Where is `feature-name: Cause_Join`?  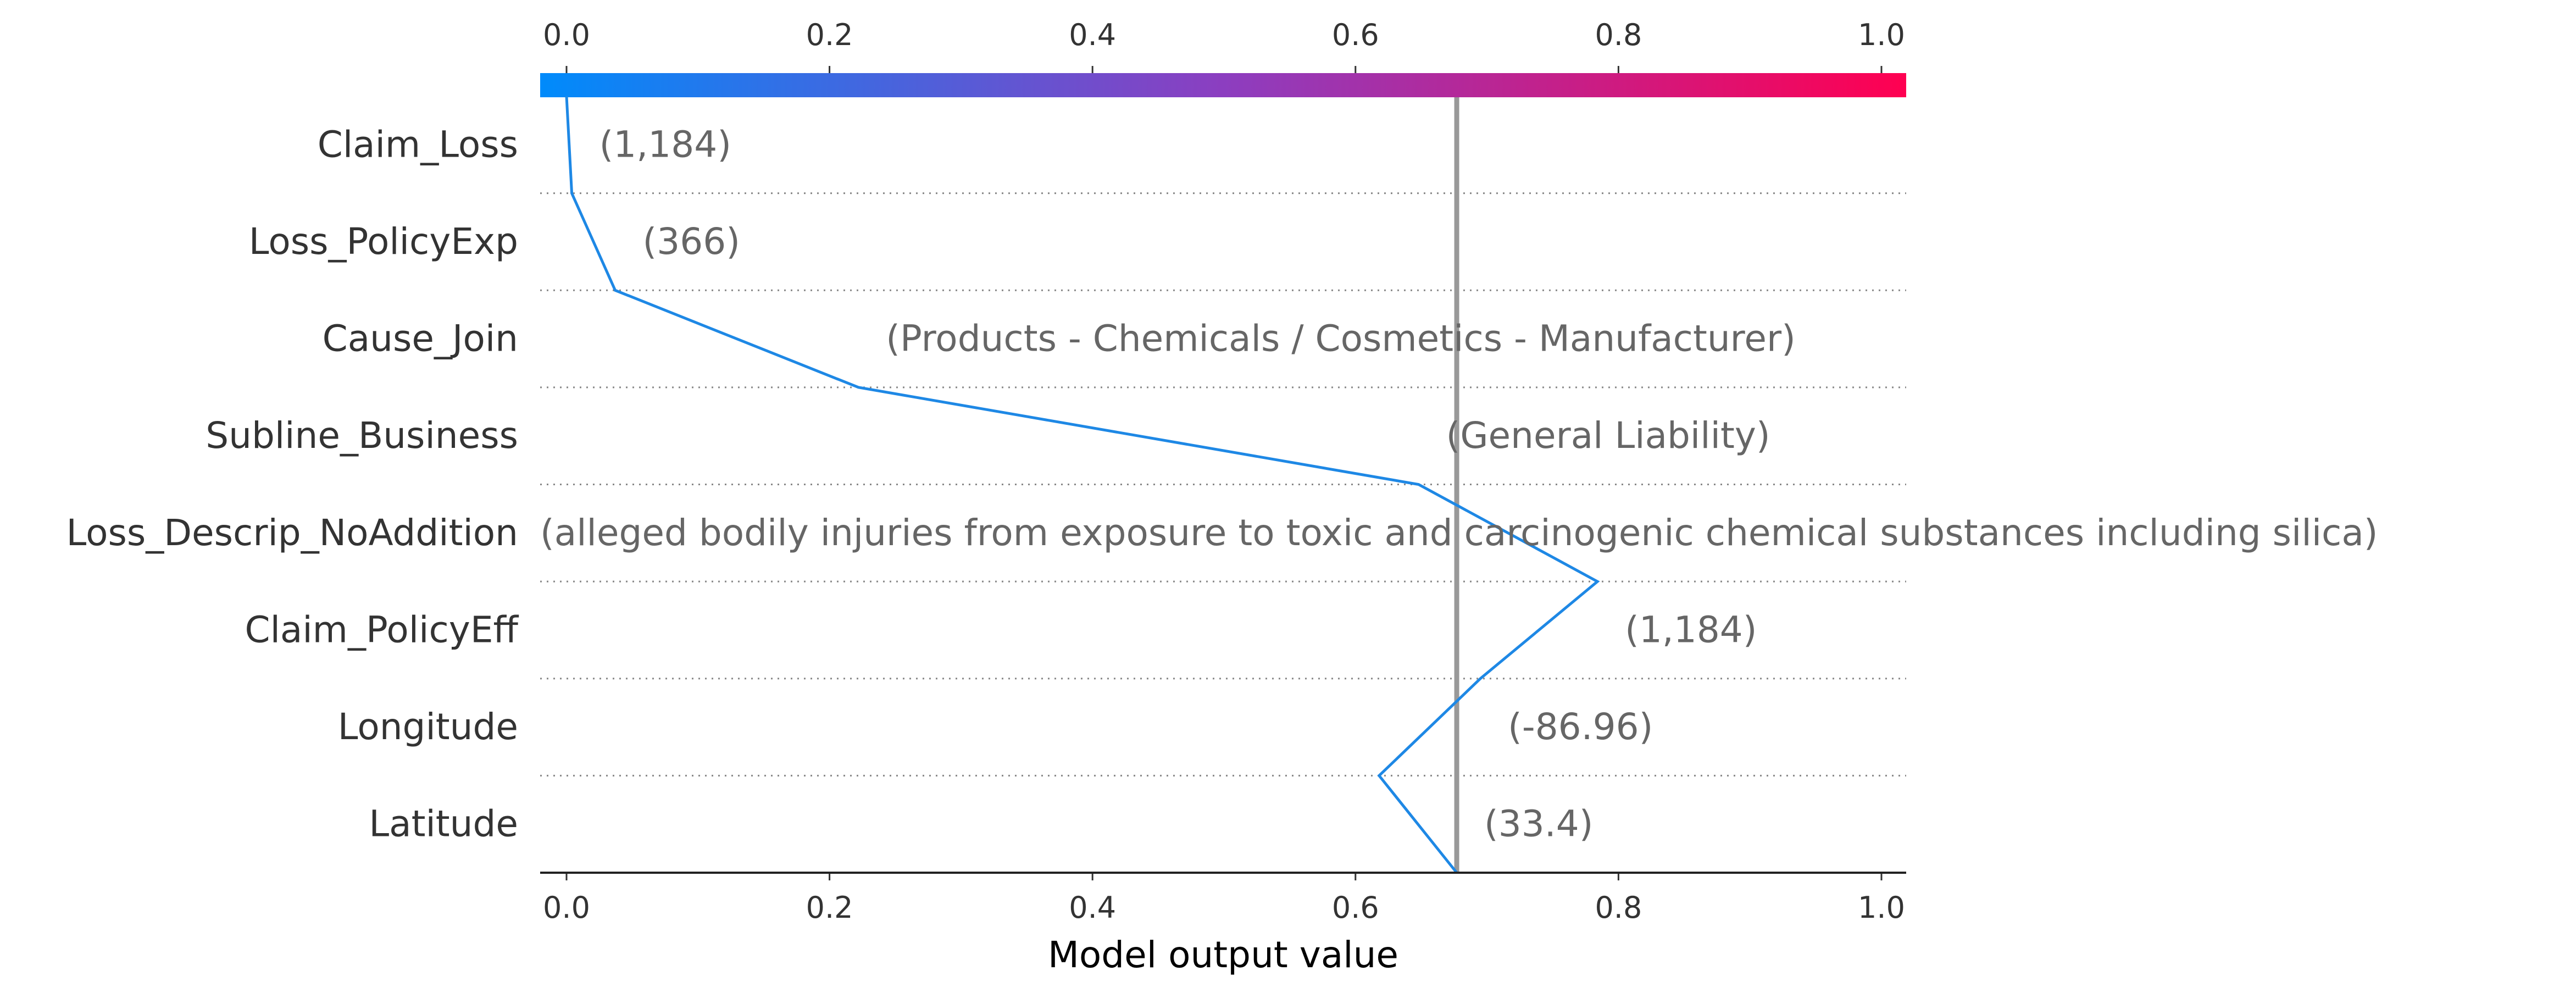 feature-name: Cause_Join is located at coordinates (420, 339).